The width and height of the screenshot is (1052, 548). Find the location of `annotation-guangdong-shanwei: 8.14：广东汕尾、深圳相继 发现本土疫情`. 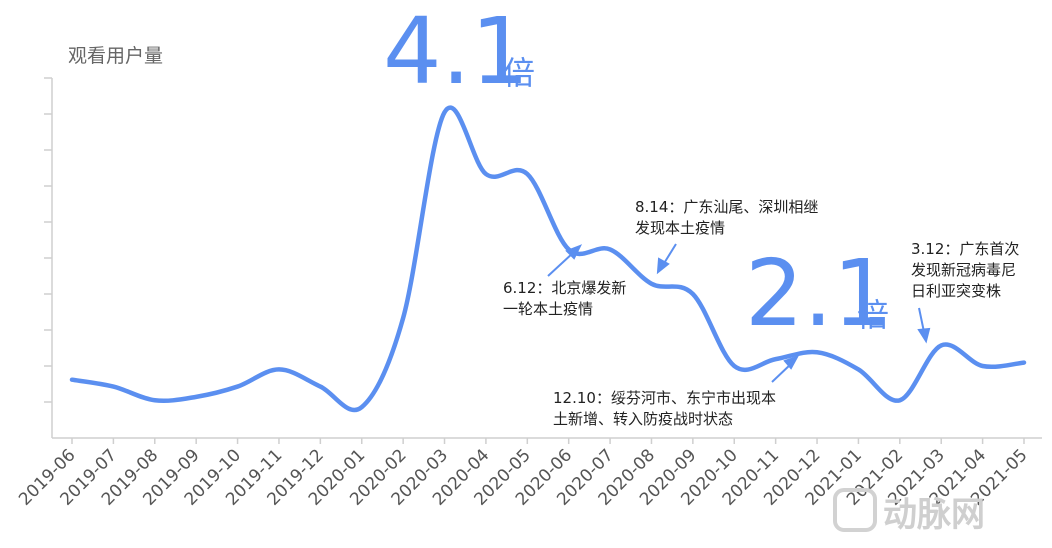

annotation-guangdong-shanwei: 8.14：广东汕尾、深圳相继 发现本土疫情 is located at coordinates (726, 217).